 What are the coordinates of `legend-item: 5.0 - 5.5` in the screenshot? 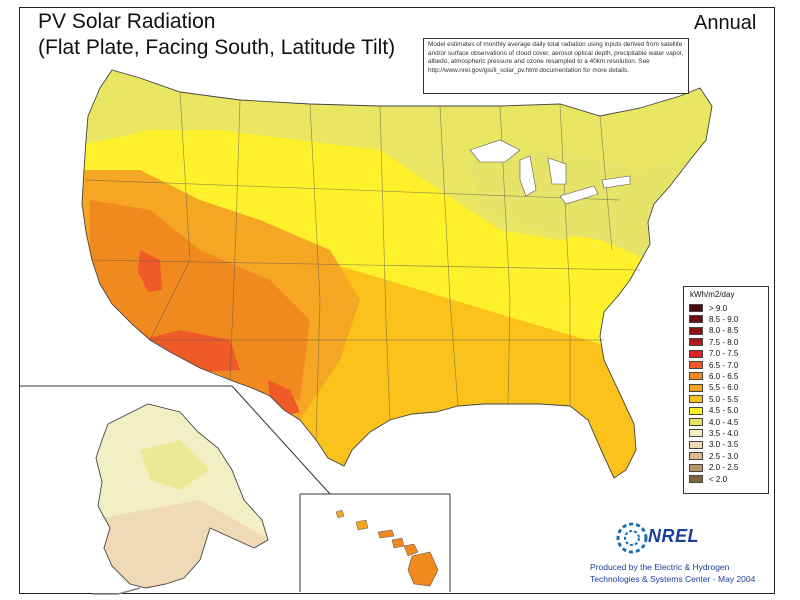 It's located at (713, 399).